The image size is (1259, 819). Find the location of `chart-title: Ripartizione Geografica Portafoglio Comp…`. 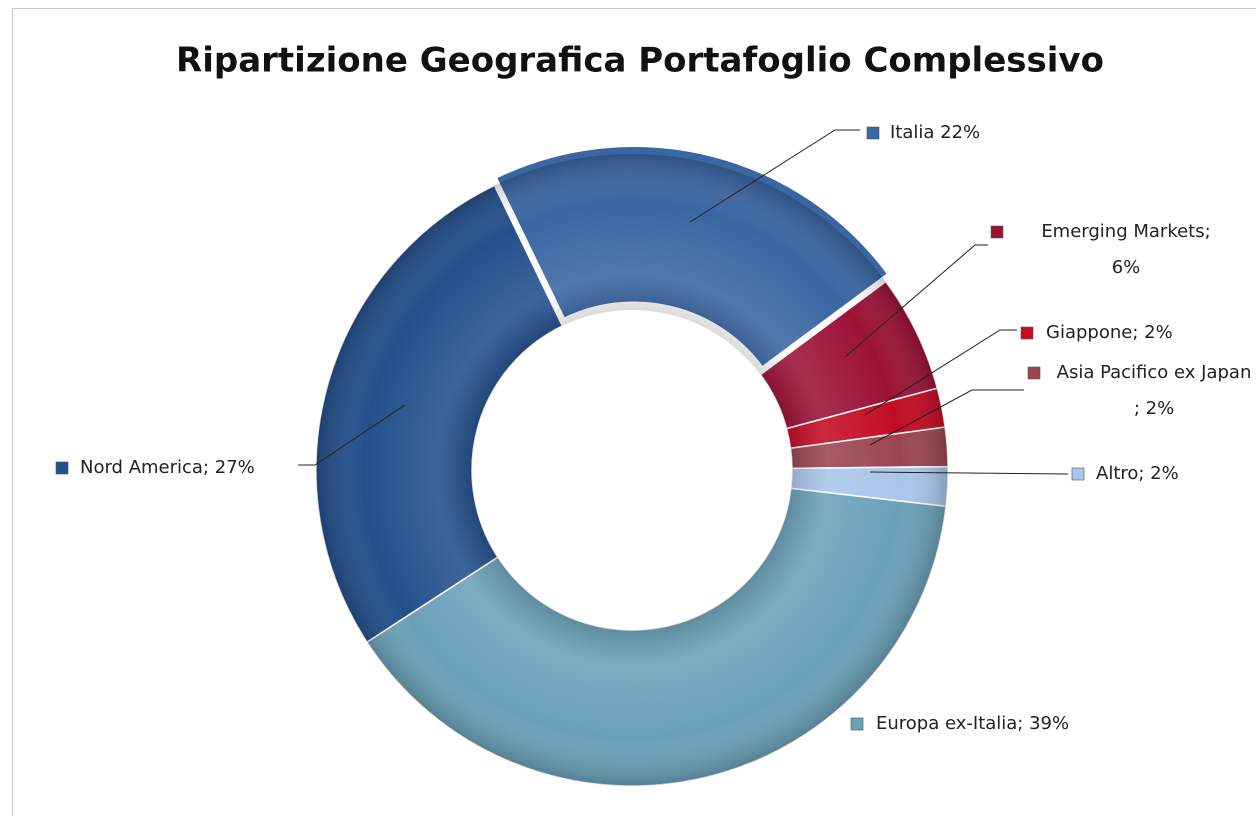

chart-title: Ripartizione Geografica Portafoglio Comp… is located at coordinates (640, 61).